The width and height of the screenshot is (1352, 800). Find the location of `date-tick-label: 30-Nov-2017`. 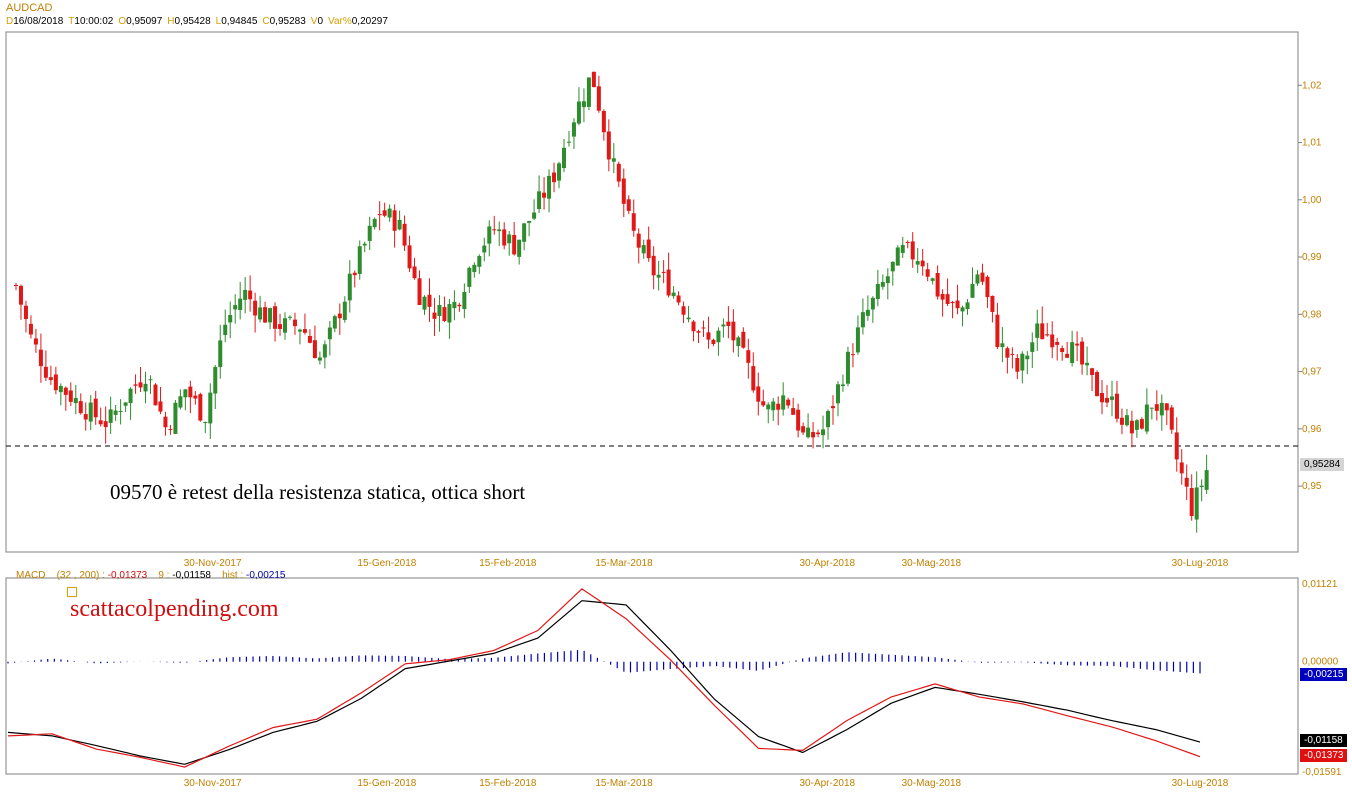

date-tick-label: 30-Nov-2017 is located at coordinates (213, 563).